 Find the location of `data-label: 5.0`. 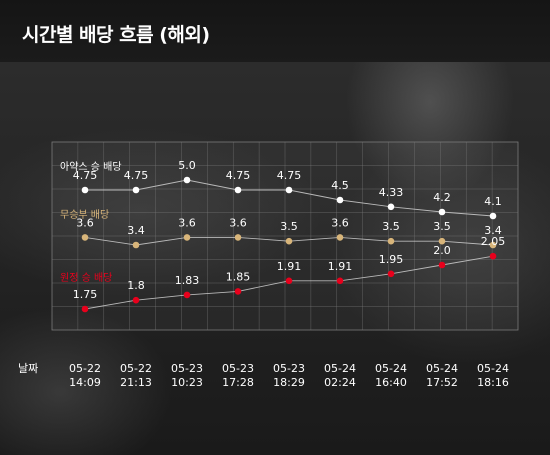

data-label: 5.0 is located at coordinates (187, 165).